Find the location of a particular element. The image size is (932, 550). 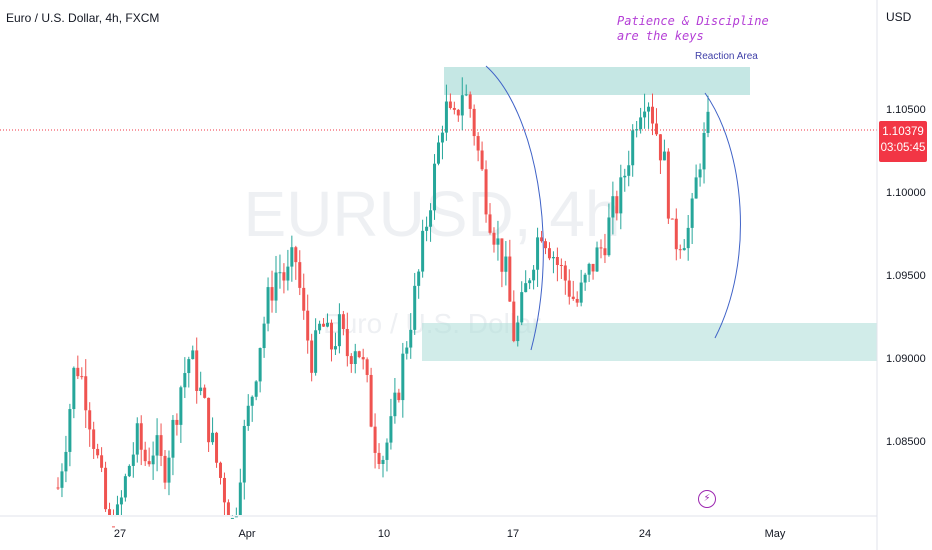

currency-label: USD is located at coordinates (899, 17).